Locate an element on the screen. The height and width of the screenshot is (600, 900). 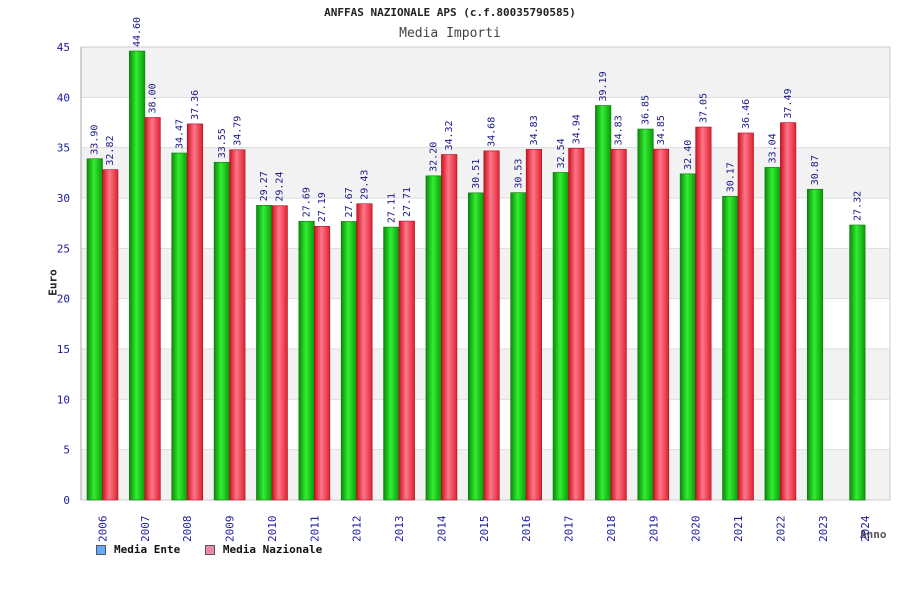
data-label: 34.32 is located at coordinates (449, 135).